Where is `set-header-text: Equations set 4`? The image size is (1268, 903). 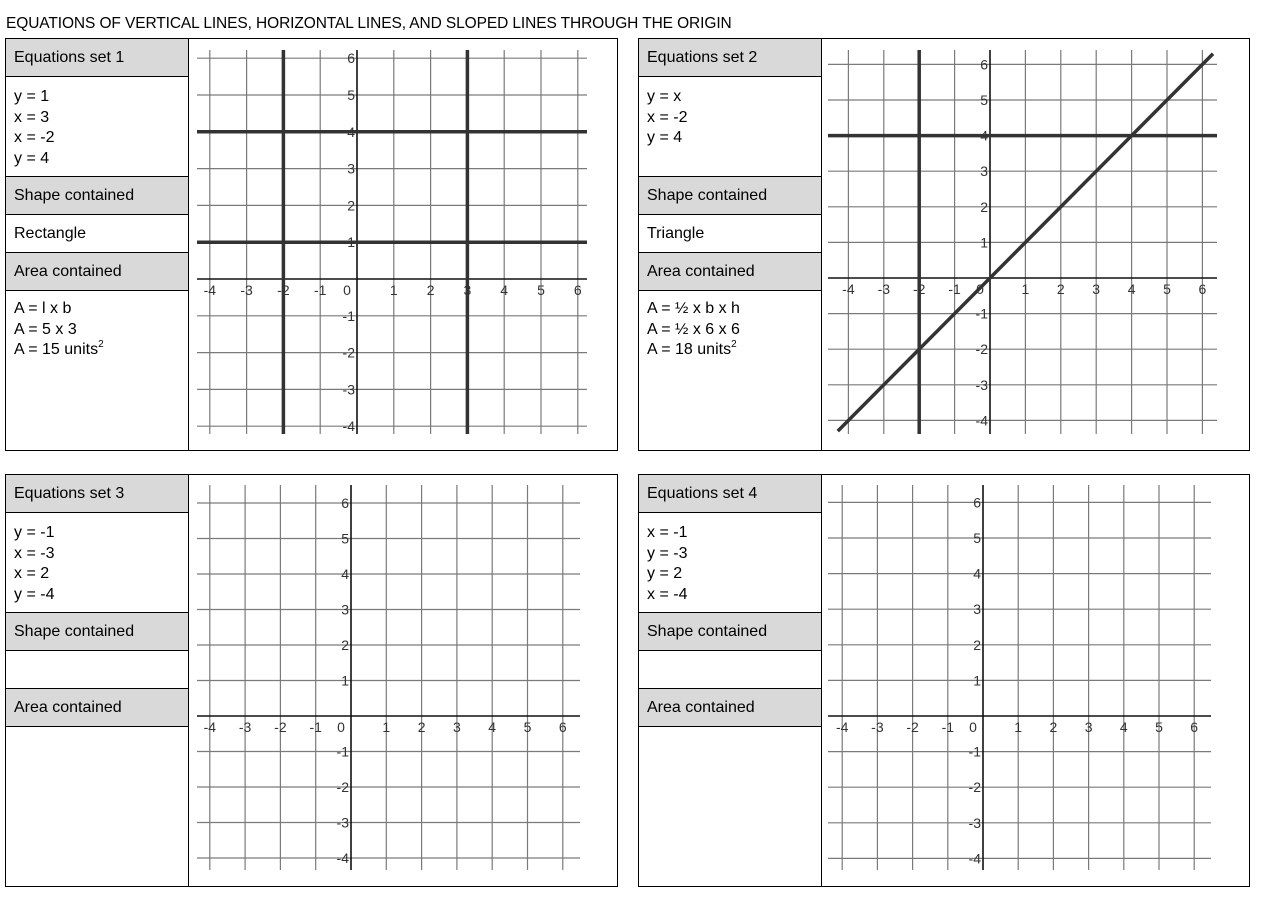
set-header-text: Equations set 4 is located at coordinates (702, 493).